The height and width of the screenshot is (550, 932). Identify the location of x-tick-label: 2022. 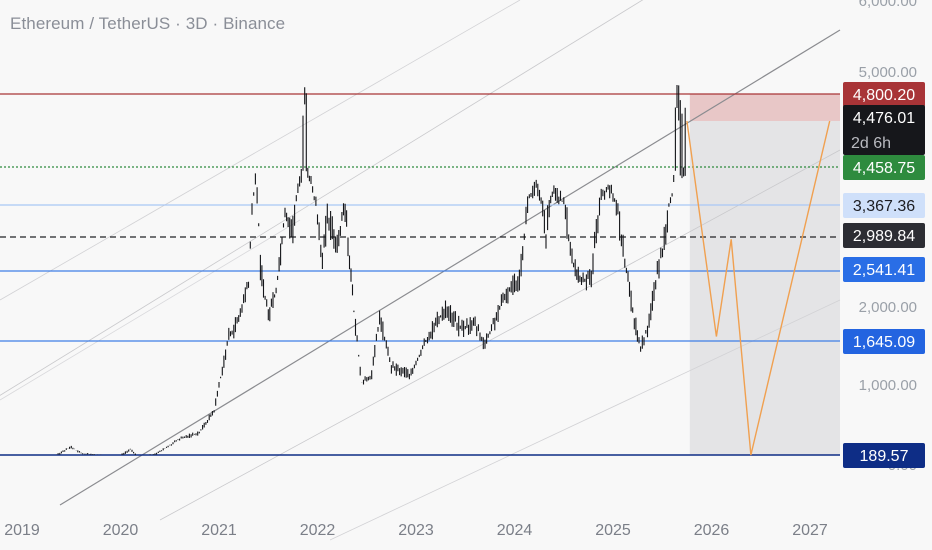
(318, 530).